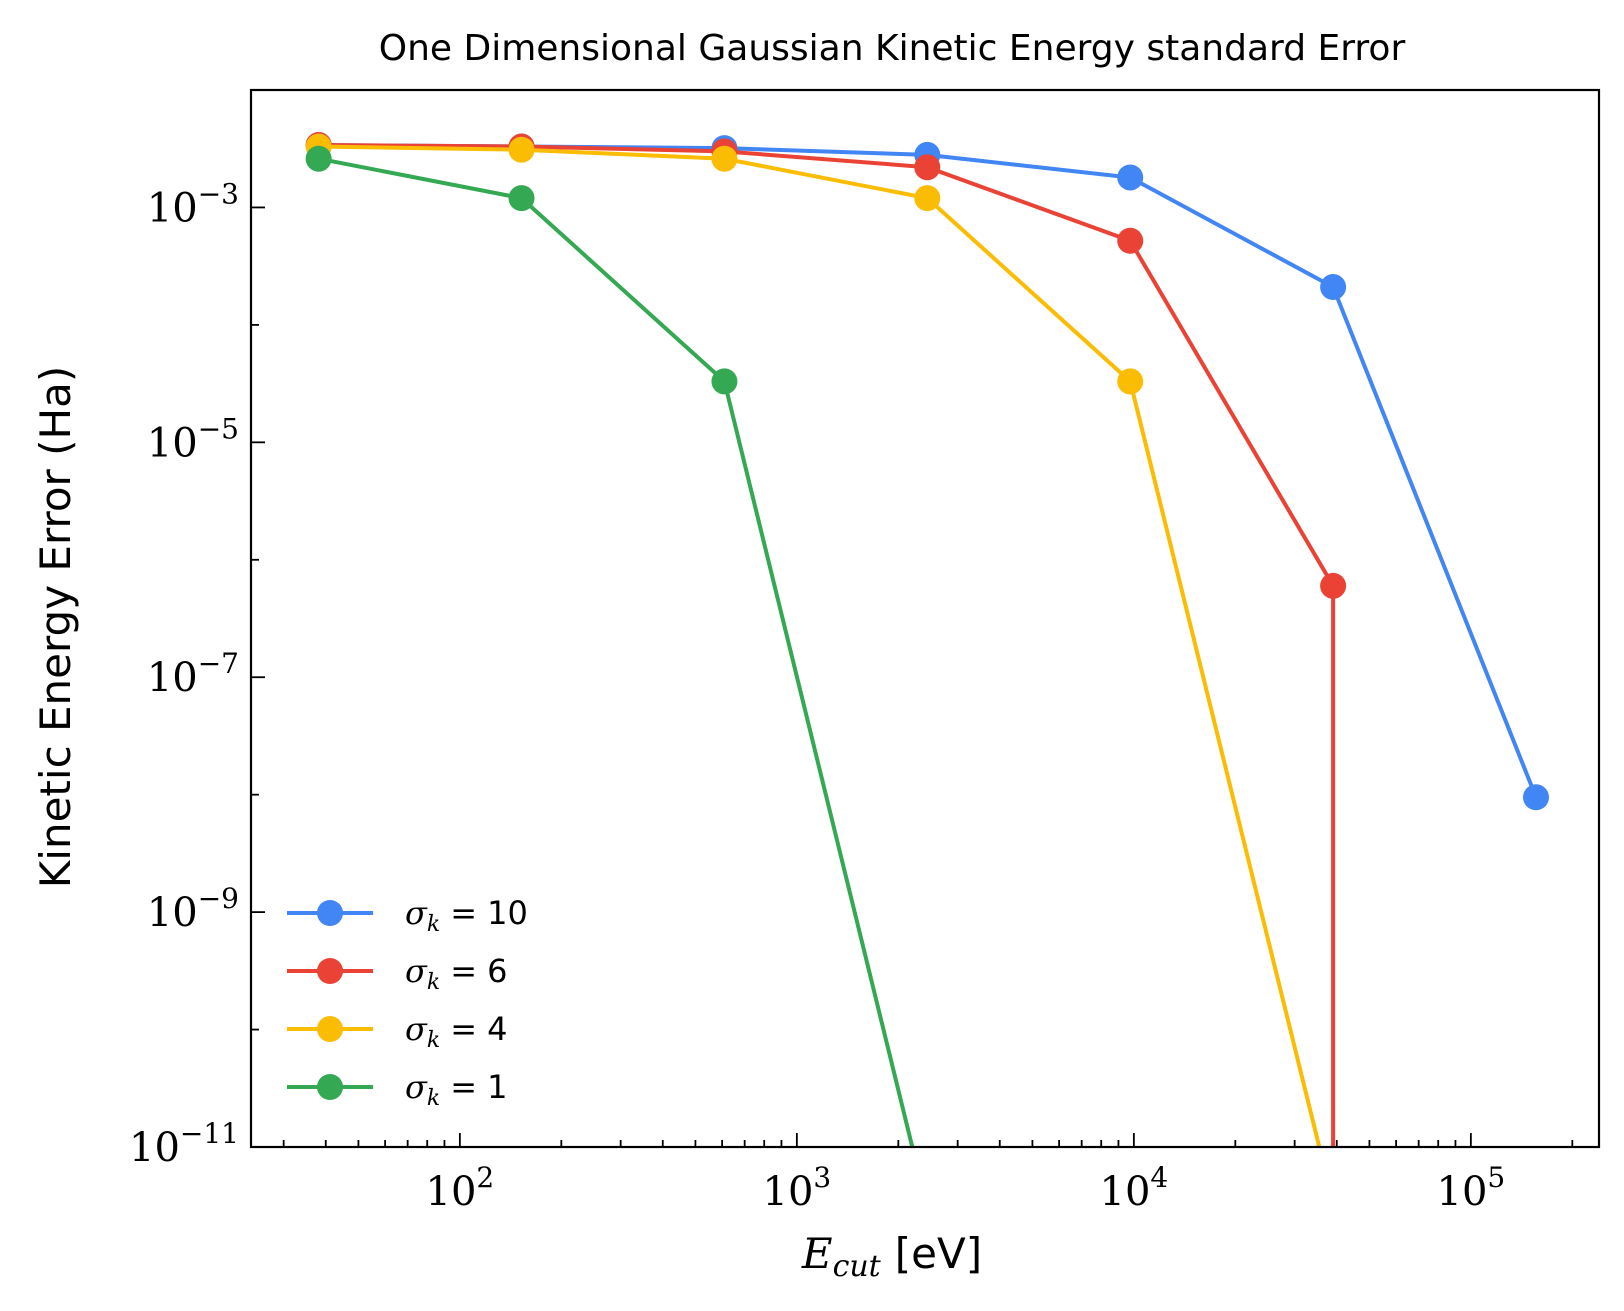 The width and height of the screenshot is (1624, 1311). I want to click on legend-label: σk = 6, so click(456, 973).